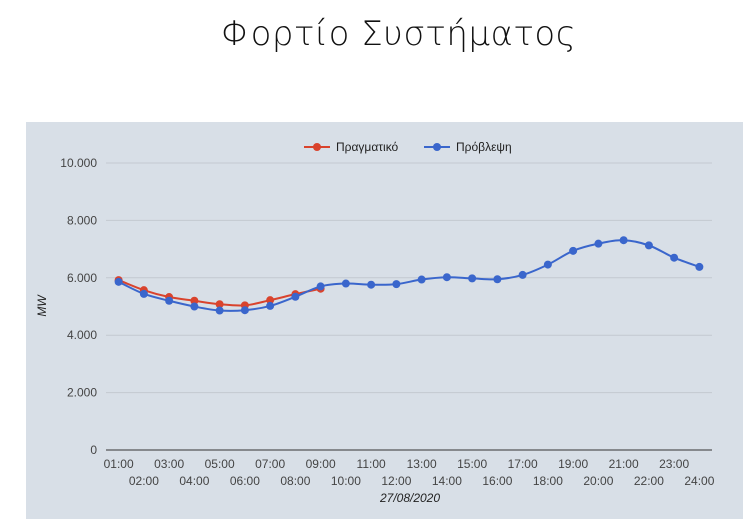  I want to click on x-tick-label: 02:00, so click(144, 481).